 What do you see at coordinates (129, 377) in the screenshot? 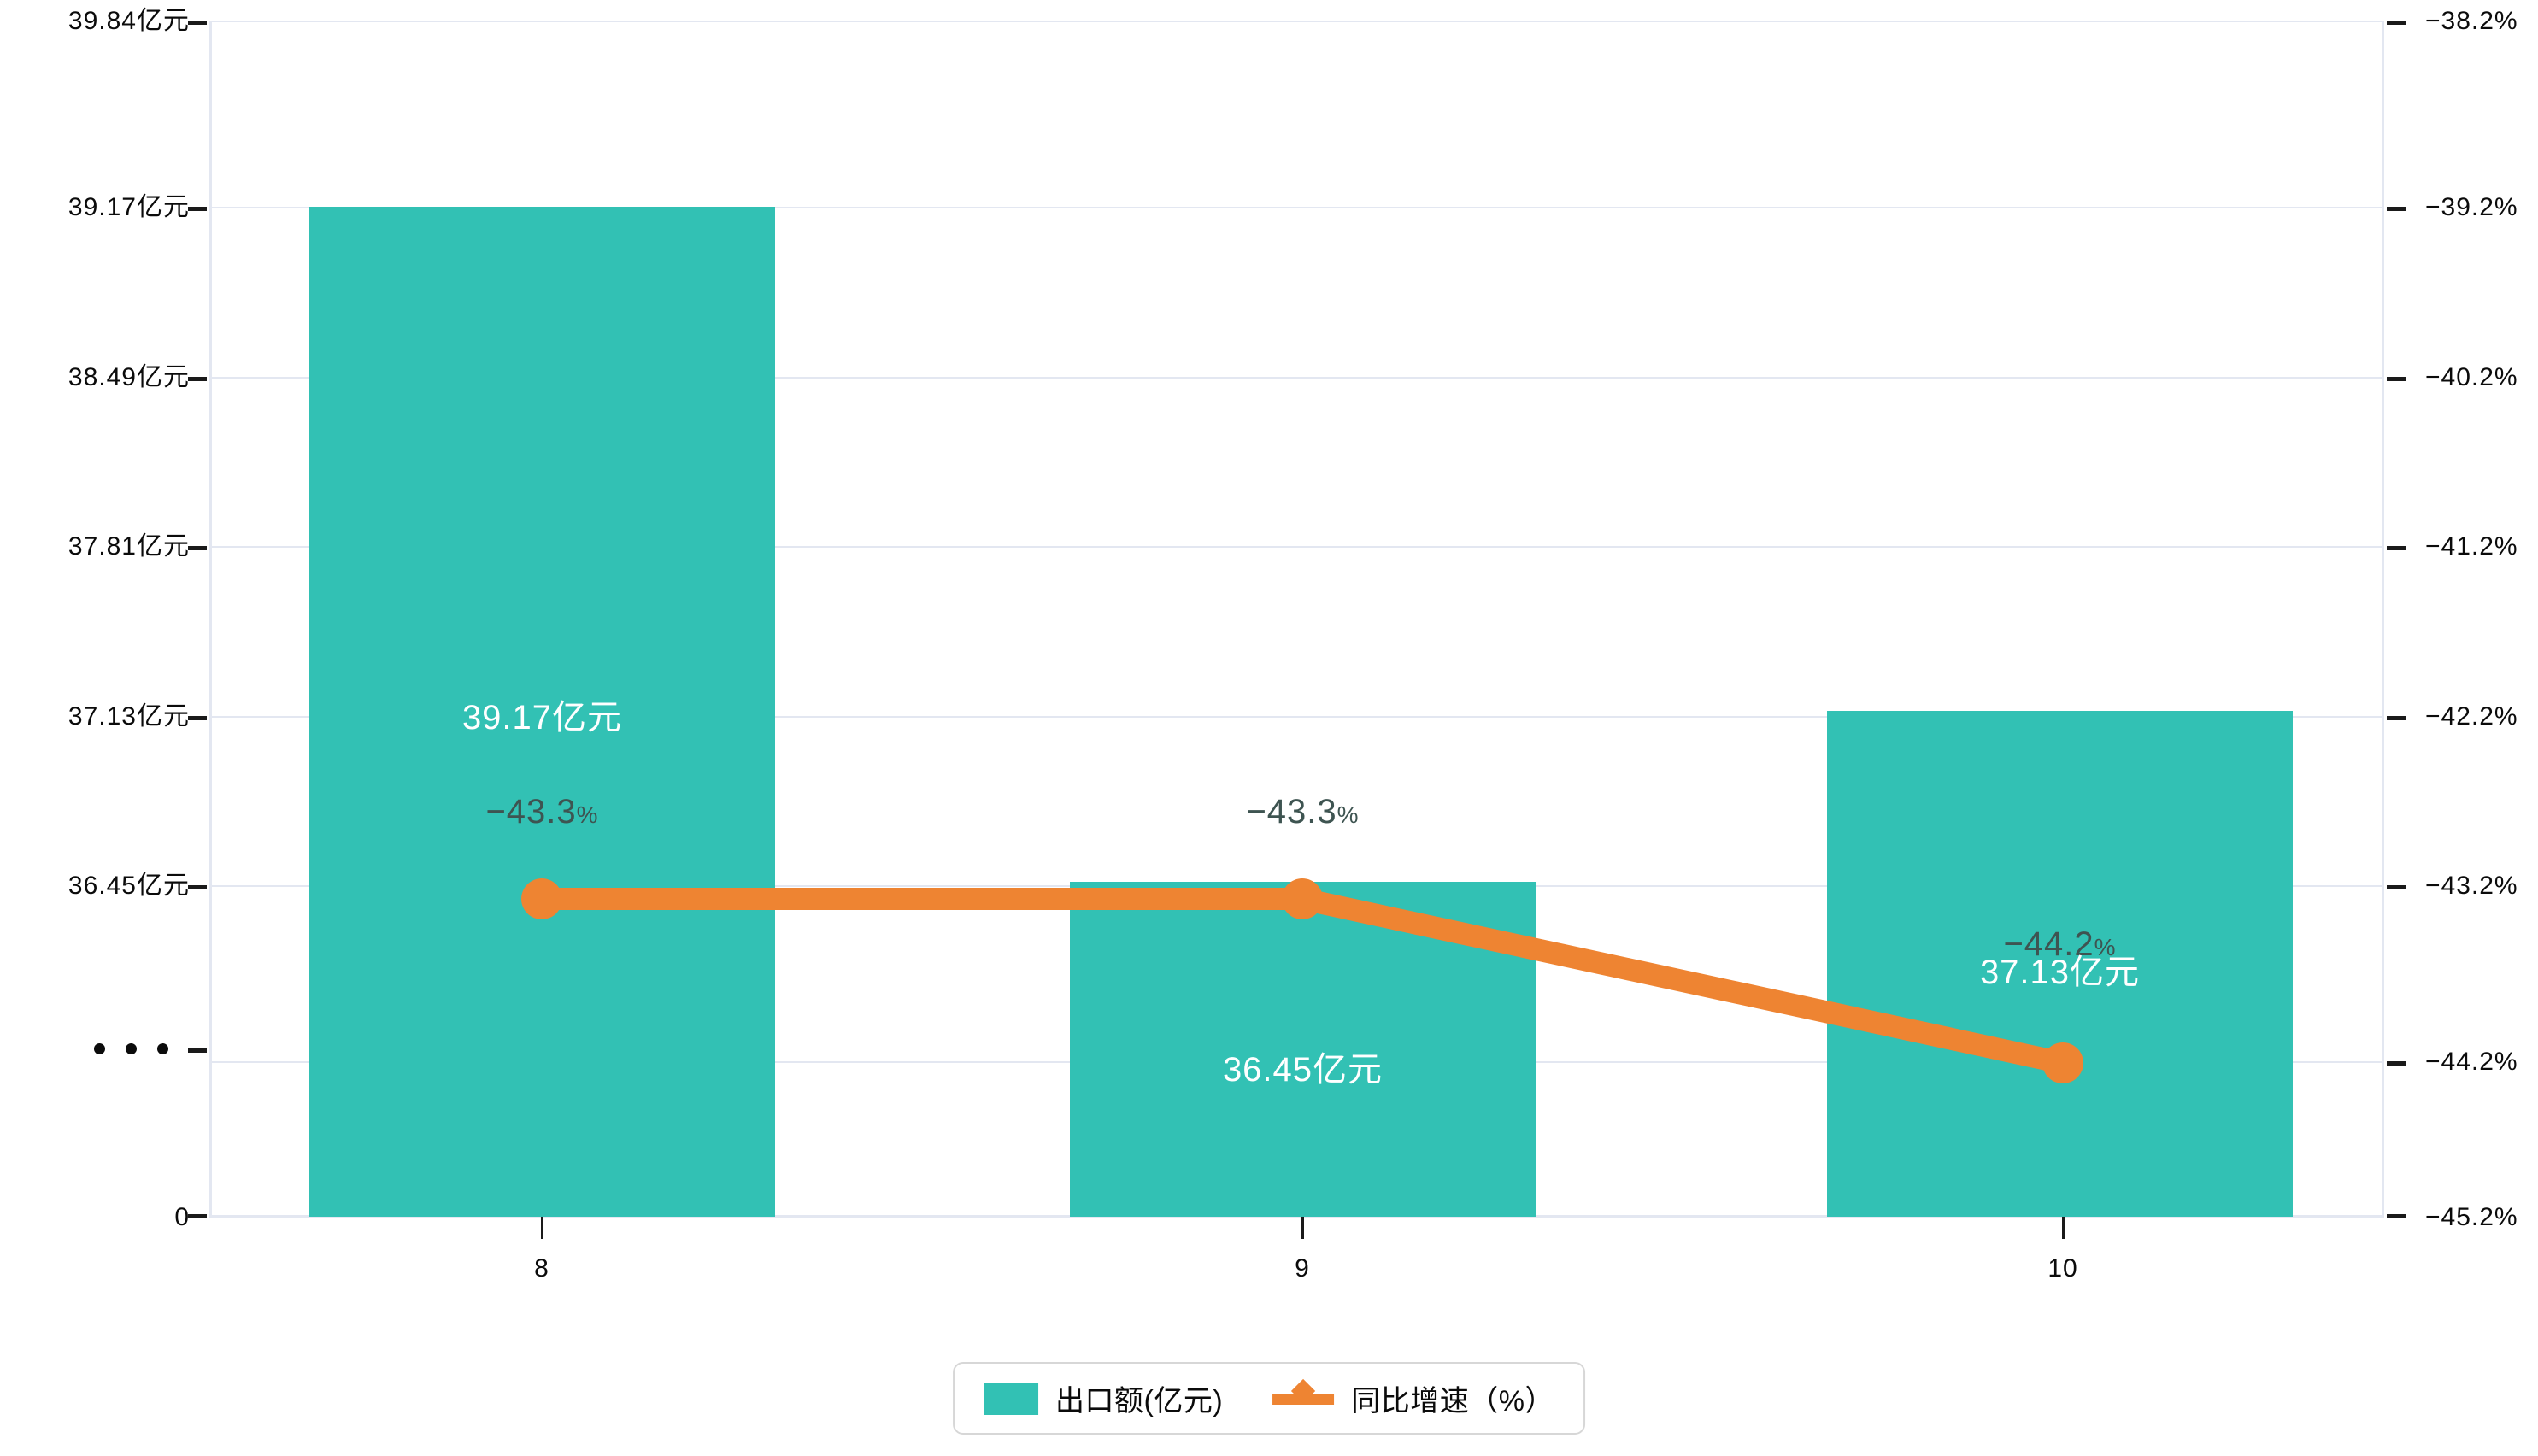
I see `left-tick-label: 38.49亿元` at bounding box center [129, 377].